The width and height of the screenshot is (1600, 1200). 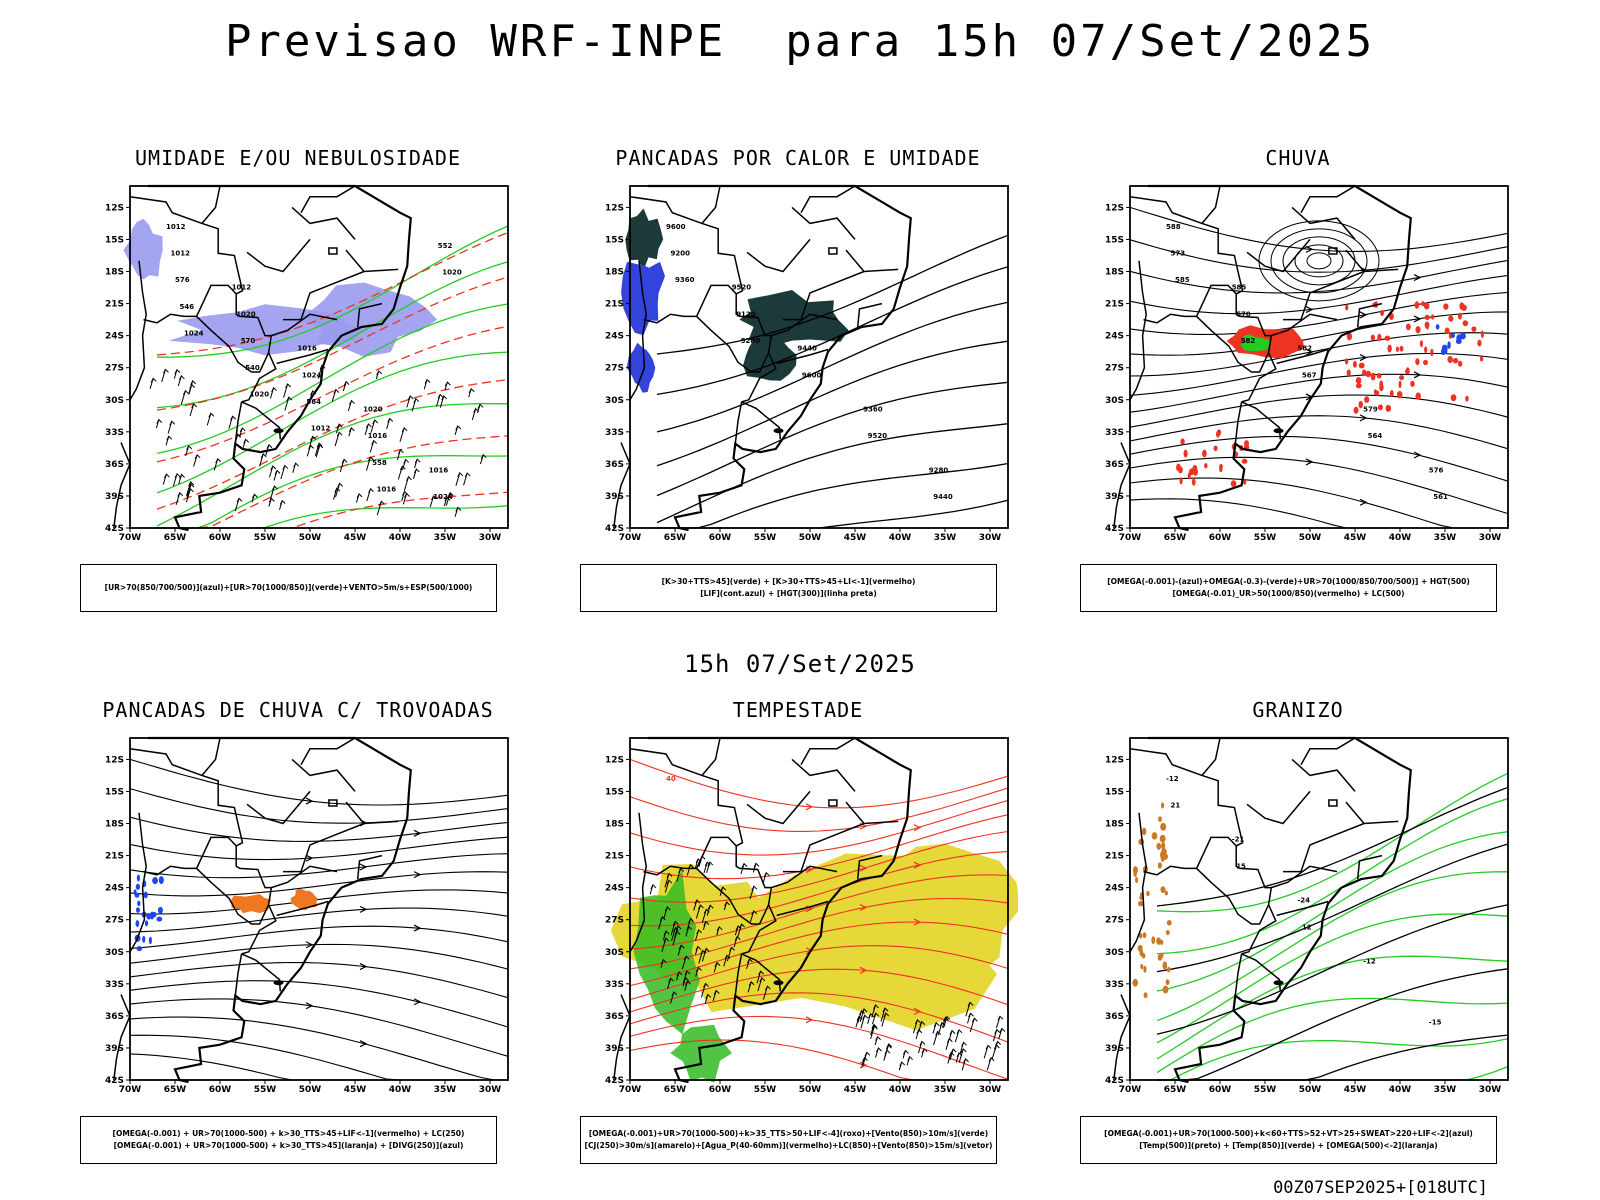 I want to click on lon-tick-label: 30W, so click(x=1490, y=538).